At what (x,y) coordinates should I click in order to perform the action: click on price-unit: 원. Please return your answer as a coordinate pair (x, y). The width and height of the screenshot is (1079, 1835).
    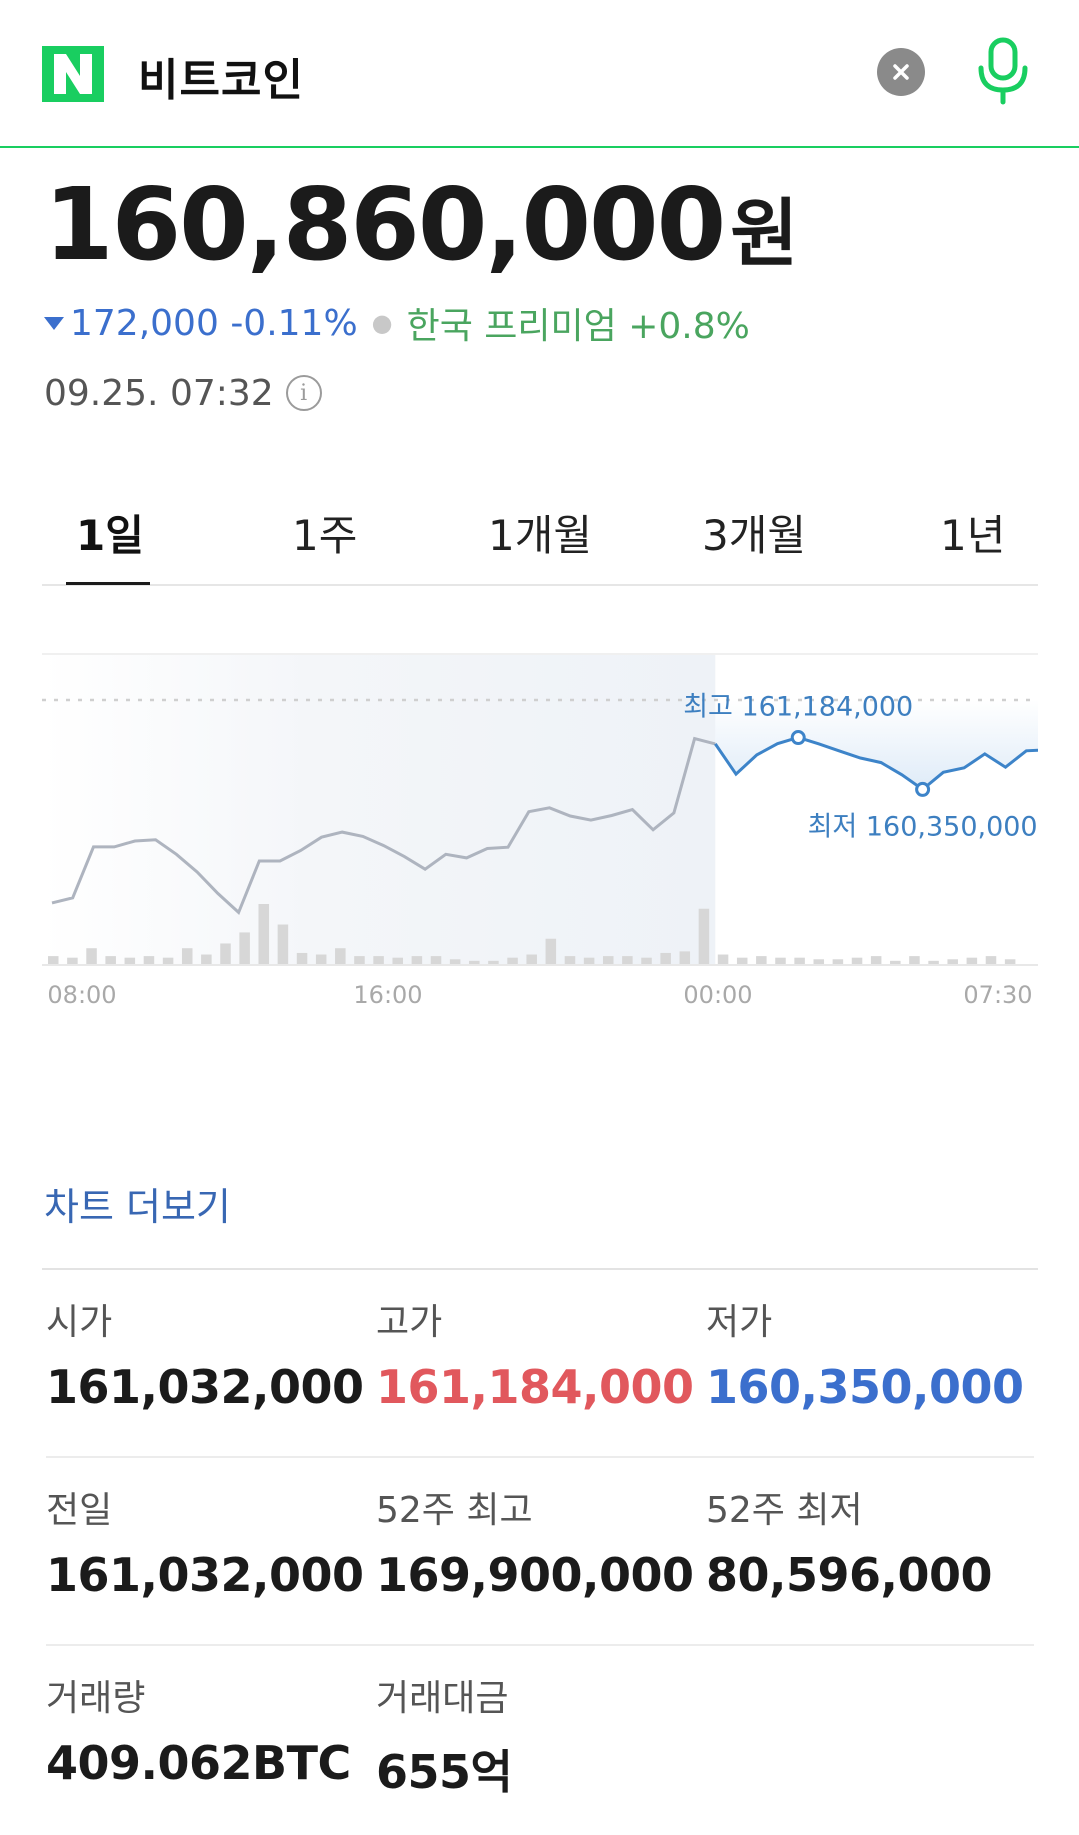
    Looking at the image, I should click on (764, 234).